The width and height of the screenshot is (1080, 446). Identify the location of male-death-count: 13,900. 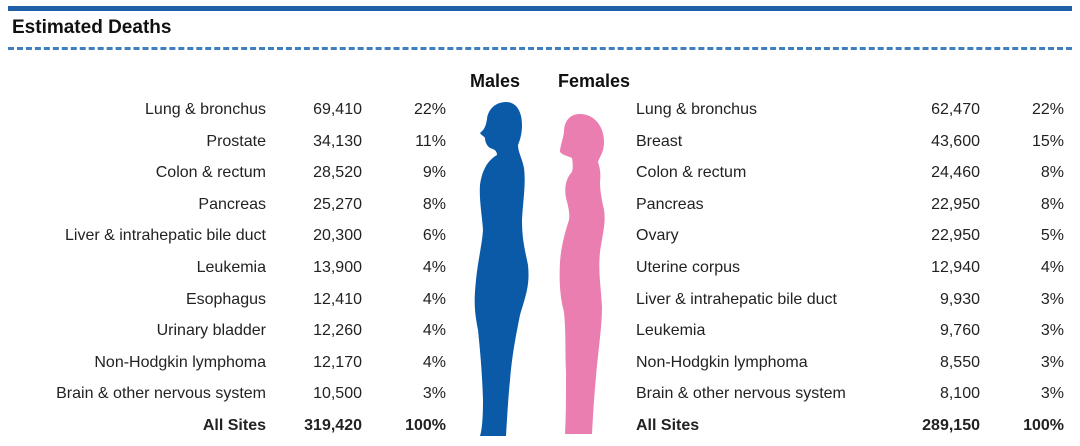
(337, 267).